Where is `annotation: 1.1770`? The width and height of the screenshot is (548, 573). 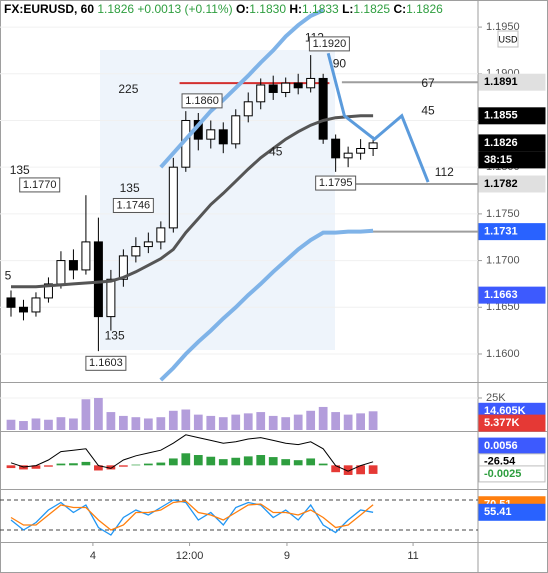 annotation: 1.1770 is located at coordinates (40, 185).